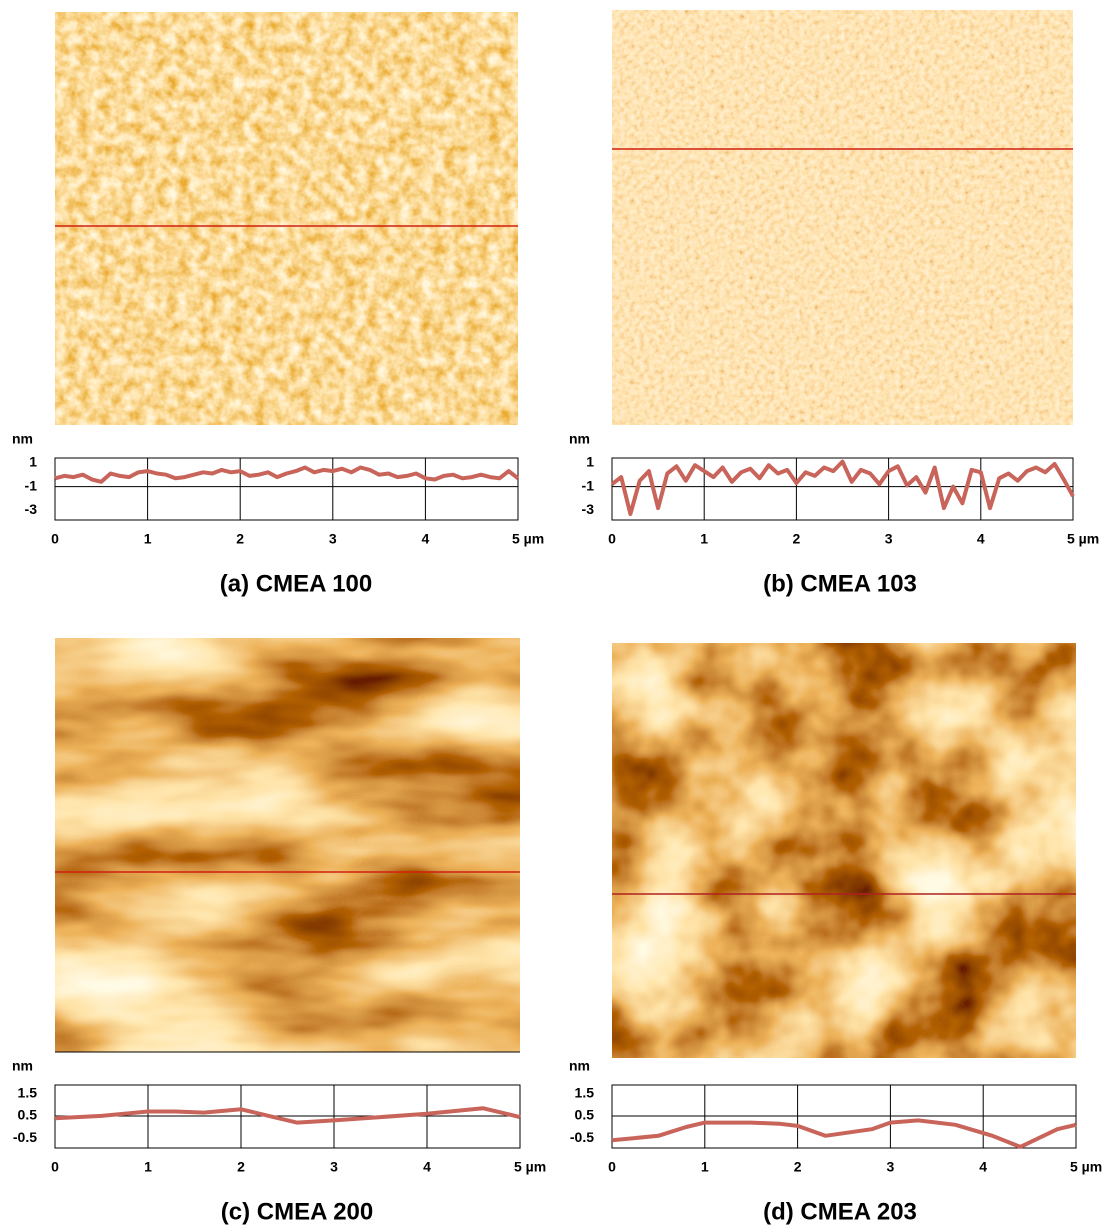 The image size is (1115, 1232). I want to click on panel-title: (d) CMEA 203, so click(840, 1211).